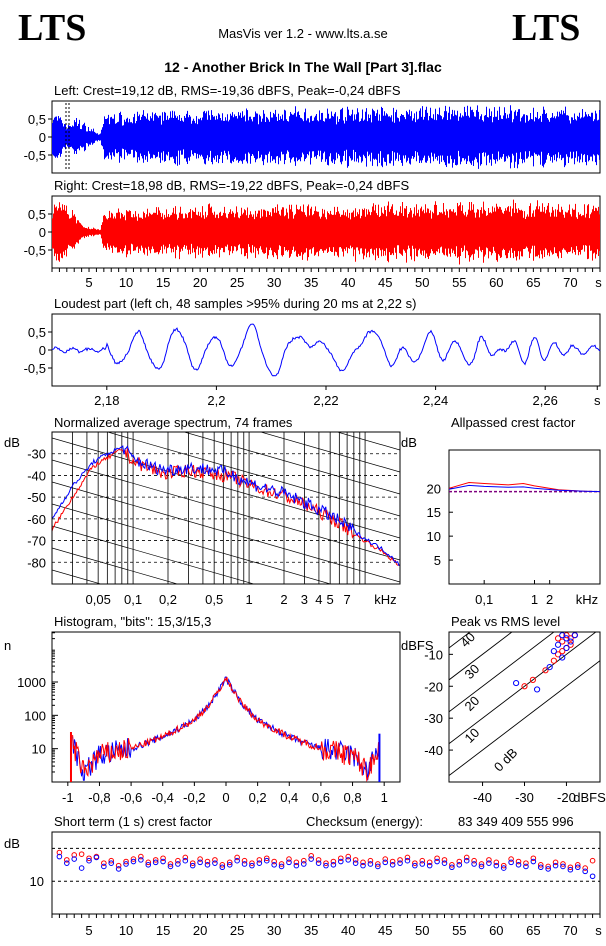 The image size is (606, 946). I want to click on spectrum-ytick-label: -60, so click(36, 519).